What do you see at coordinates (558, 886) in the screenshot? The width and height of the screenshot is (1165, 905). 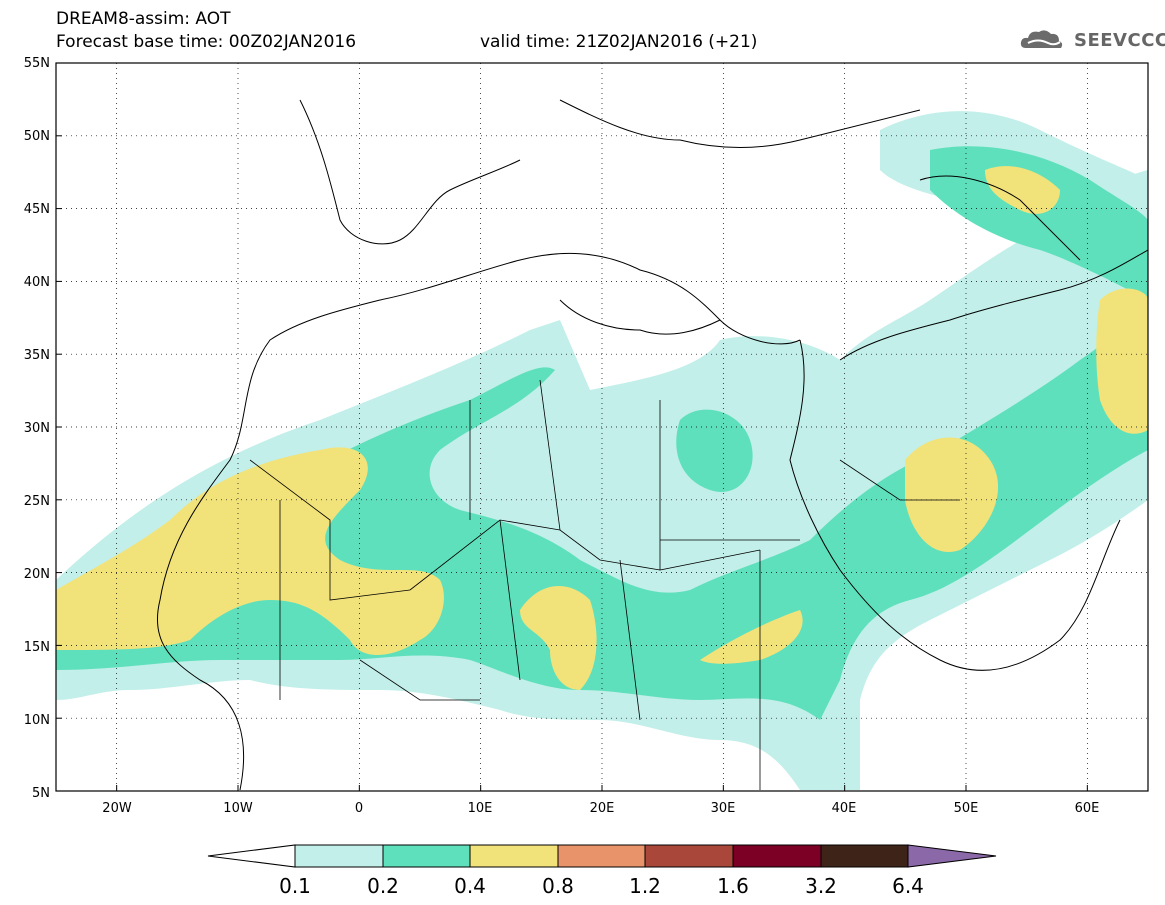 I see `legend-label-0.8: 0.8` at bounding box center [558, 886].